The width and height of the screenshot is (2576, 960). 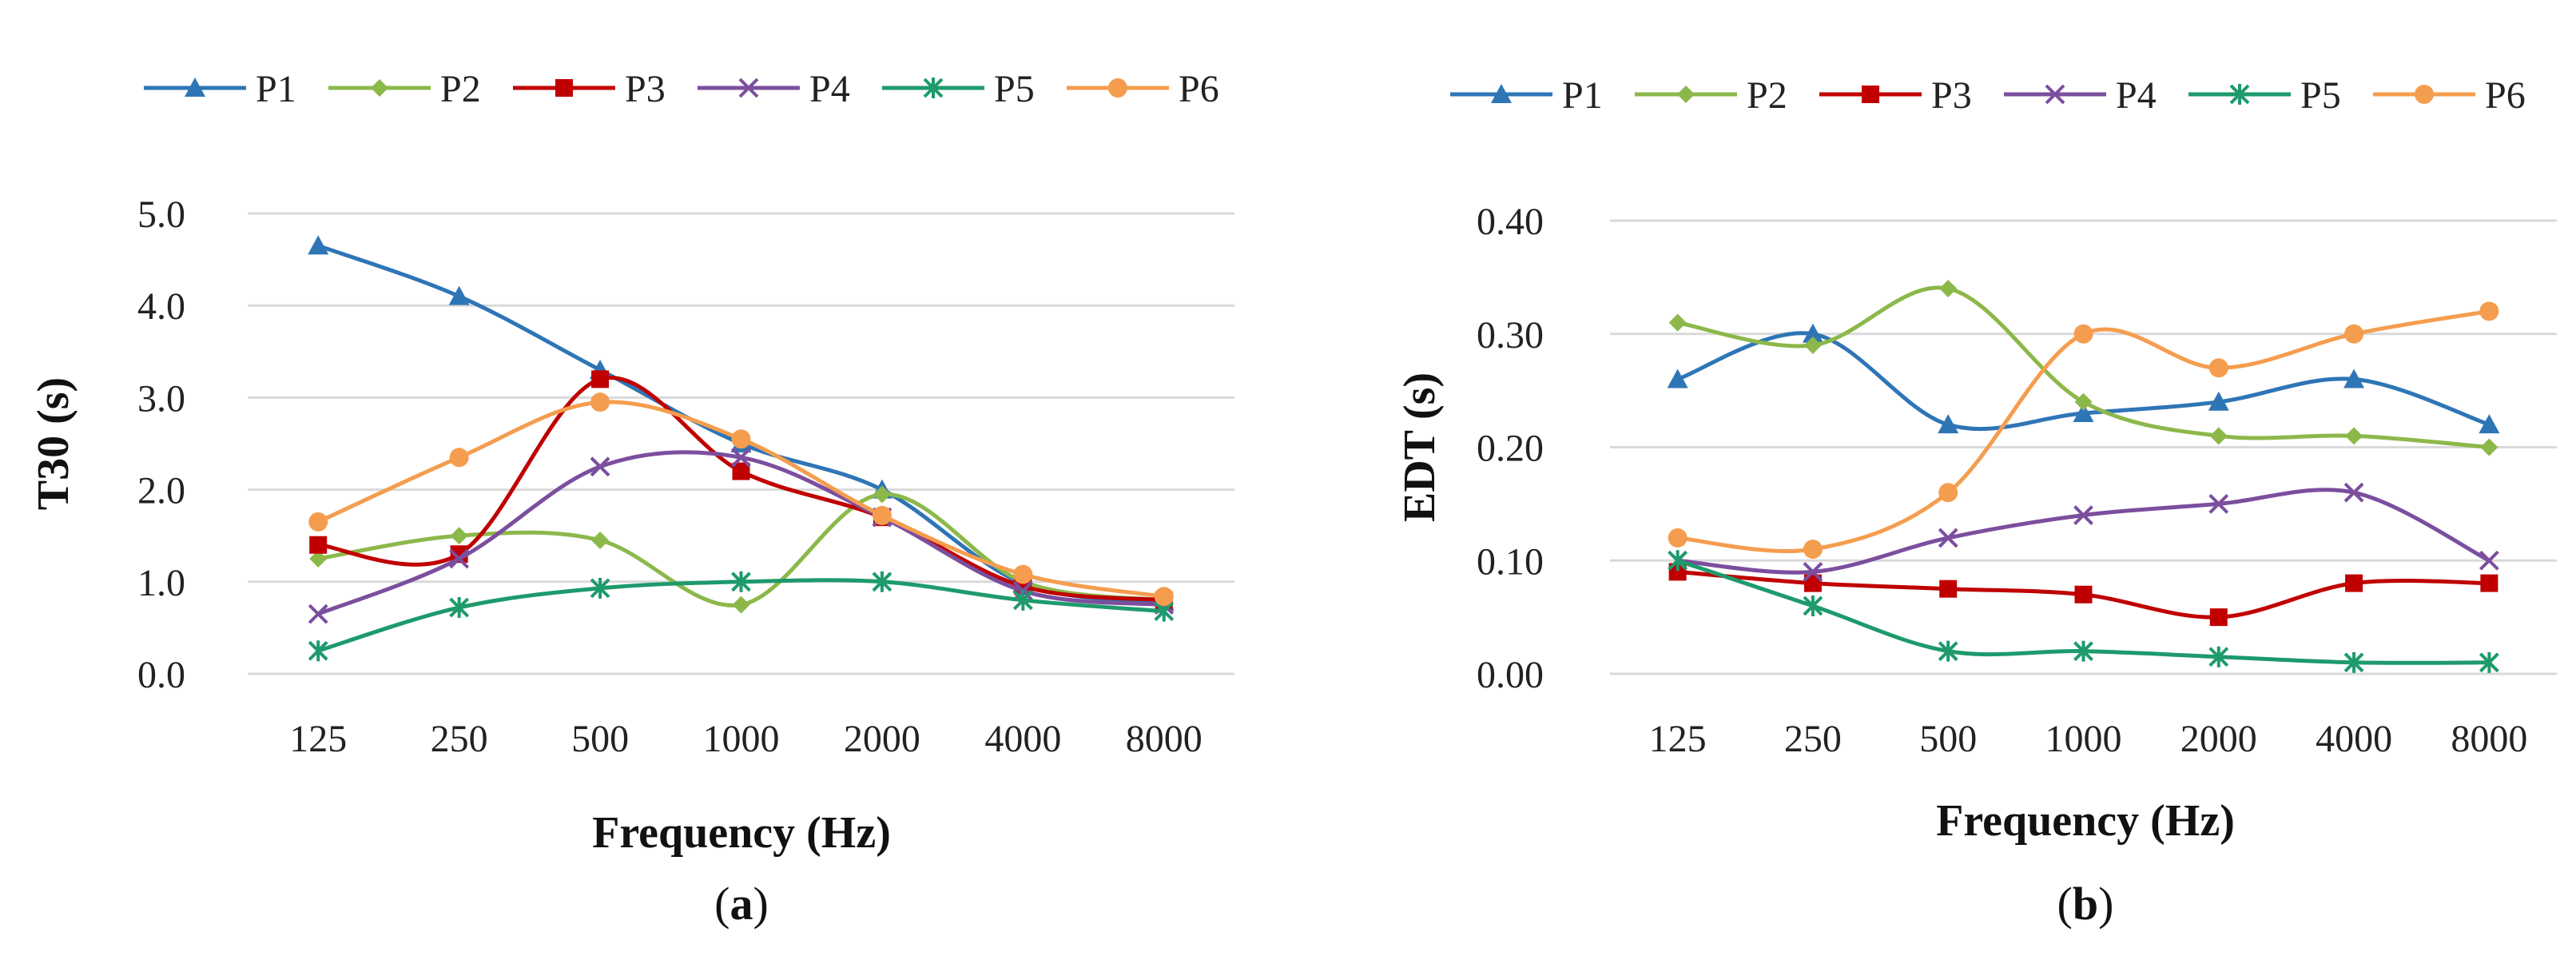 I want to click on y-tick-label: 0.0, so click(x=161, y=675).